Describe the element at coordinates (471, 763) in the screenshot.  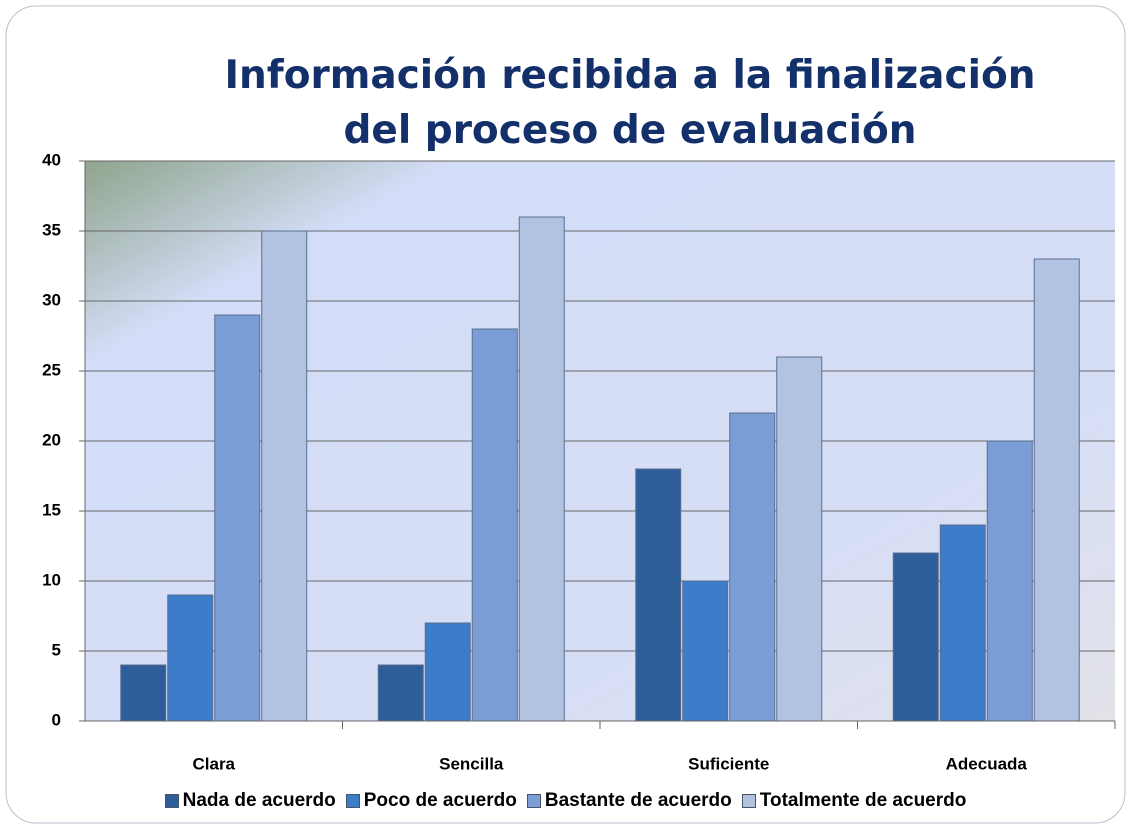
I see `x-tick-label: Sencilla` at that location.